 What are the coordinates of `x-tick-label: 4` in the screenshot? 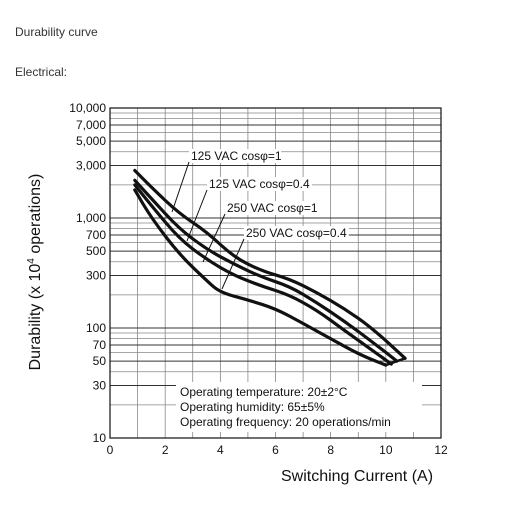 It's located at (220, 450).